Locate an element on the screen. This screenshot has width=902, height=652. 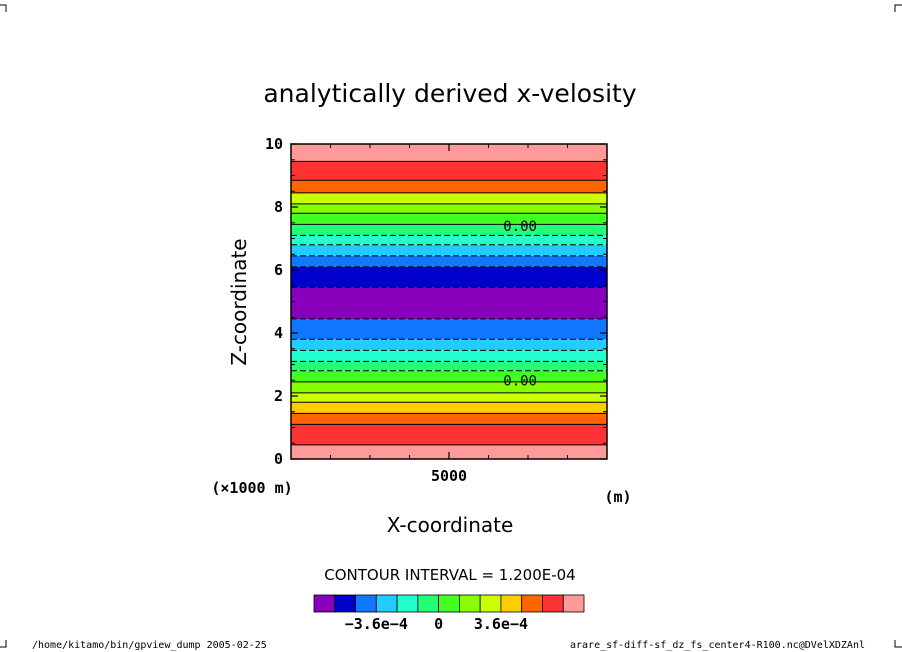
y-tick-label: 0 is located at coordinates (278, 459).